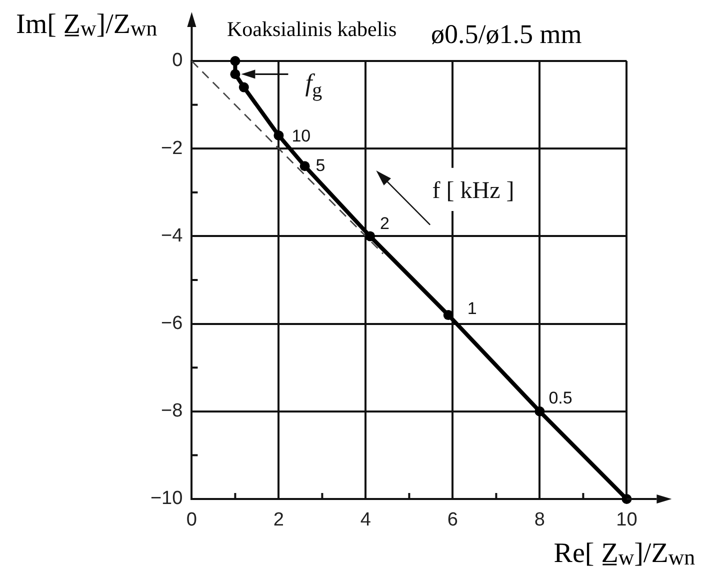 Image resolution: width=701 pixels, height=572 pixels. Describe the element at coordinates (166, 499) in the screenshot. I see `y-tick-label: −10` at that location.